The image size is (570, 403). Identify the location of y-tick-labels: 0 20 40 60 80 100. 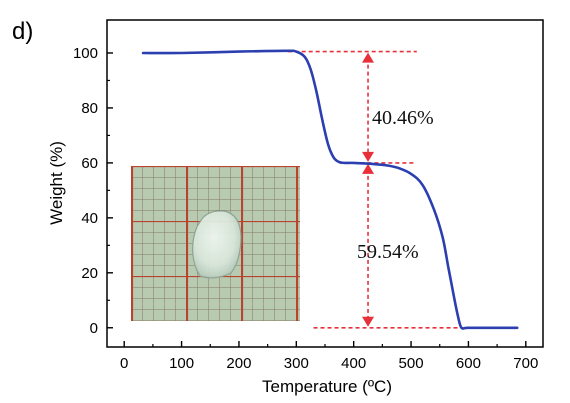
(85, 191).